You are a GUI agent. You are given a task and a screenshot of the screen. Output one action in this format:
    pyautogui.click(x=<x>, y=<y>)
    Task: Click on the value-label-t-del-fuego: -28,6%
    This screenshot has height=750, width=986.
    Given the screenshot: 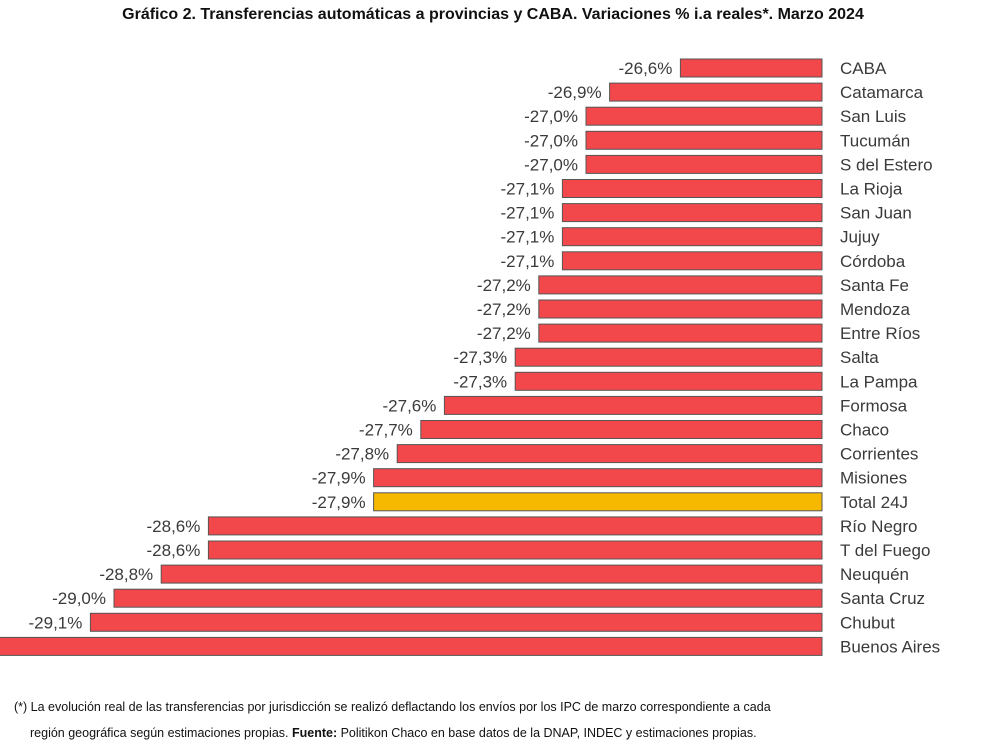 What is the action you would take?
    pyautogui.click(x=174, y=550)
    